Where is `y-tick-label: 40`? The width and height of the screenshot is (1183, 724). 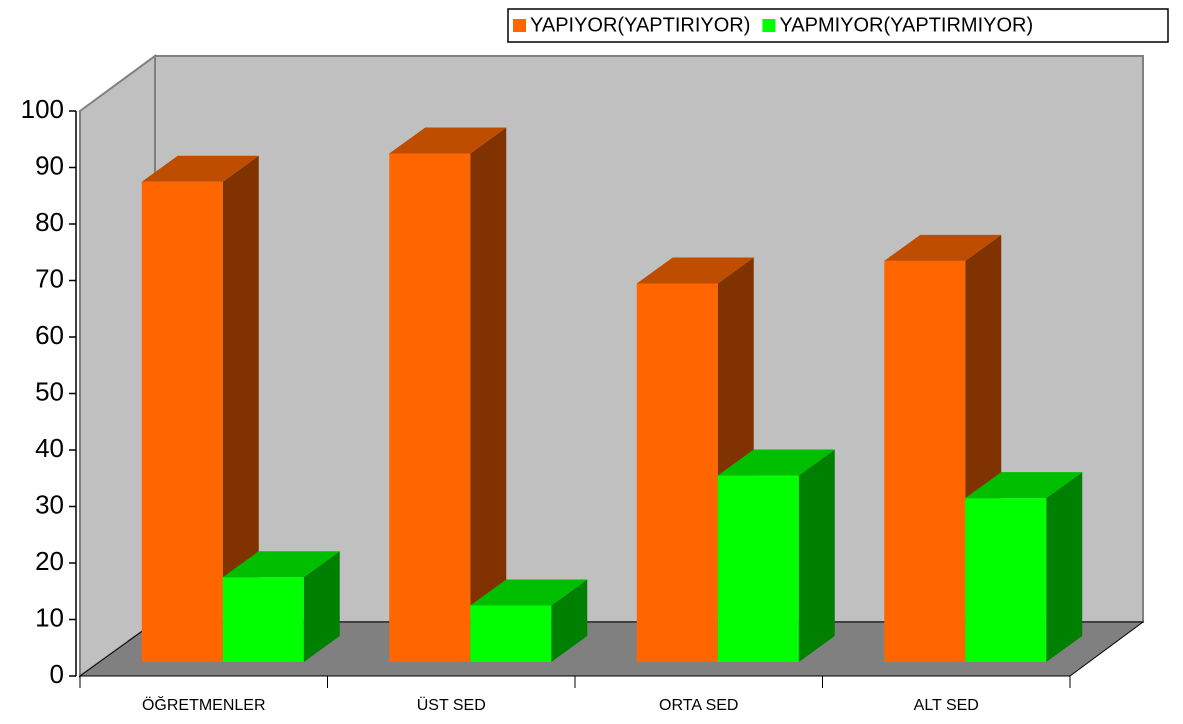 y-tick-label: 40 is located at coordinates (49, 448).